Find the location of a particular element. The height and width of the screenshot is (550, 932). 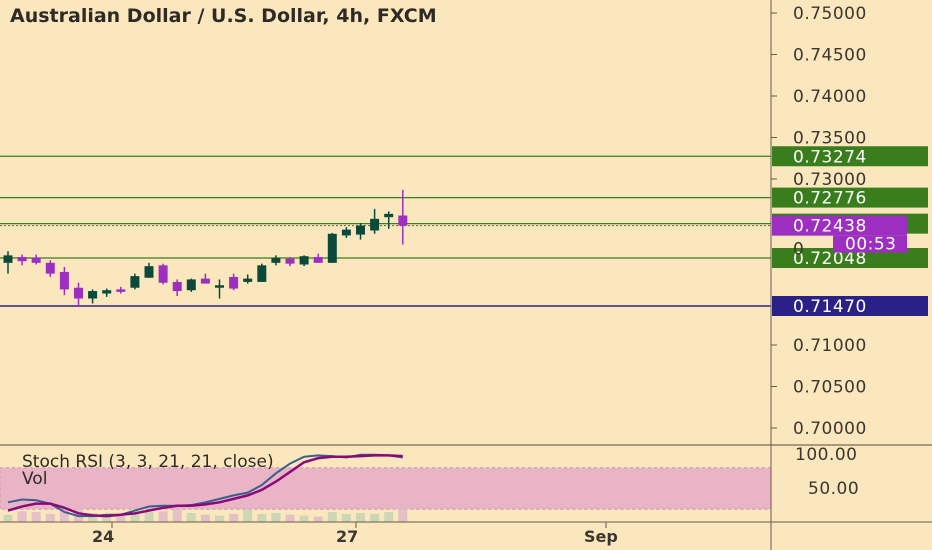

candles is located at coordinates (205, 248).